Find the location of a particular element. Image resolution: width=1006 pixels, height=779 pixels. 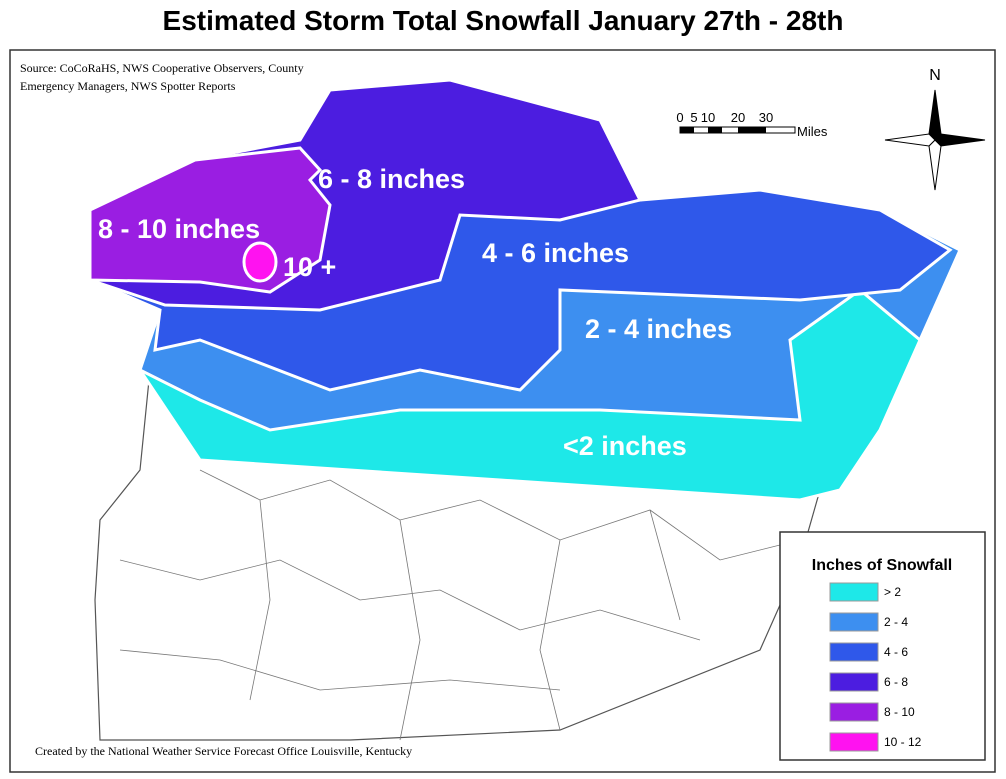

scale-tick: 5 is located at coordinates (693, 117).